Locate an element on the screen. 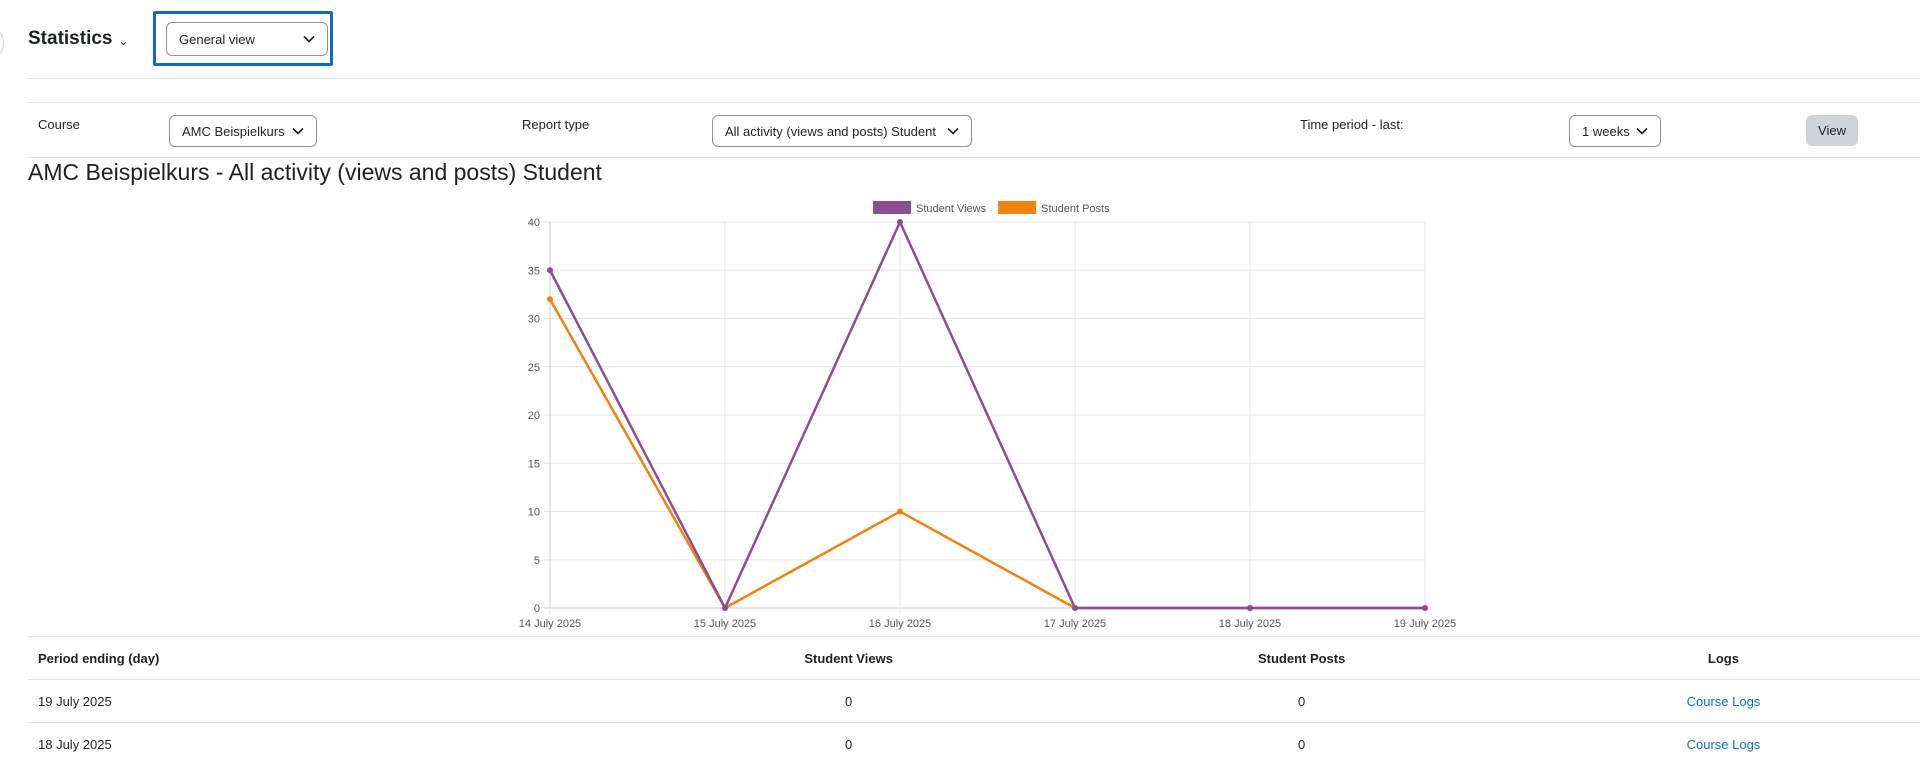 The width and height of the screenshot is (1920, 766). table-row: 19 July 2025 0 0 Course Logs is located at coordinates (974, 701).